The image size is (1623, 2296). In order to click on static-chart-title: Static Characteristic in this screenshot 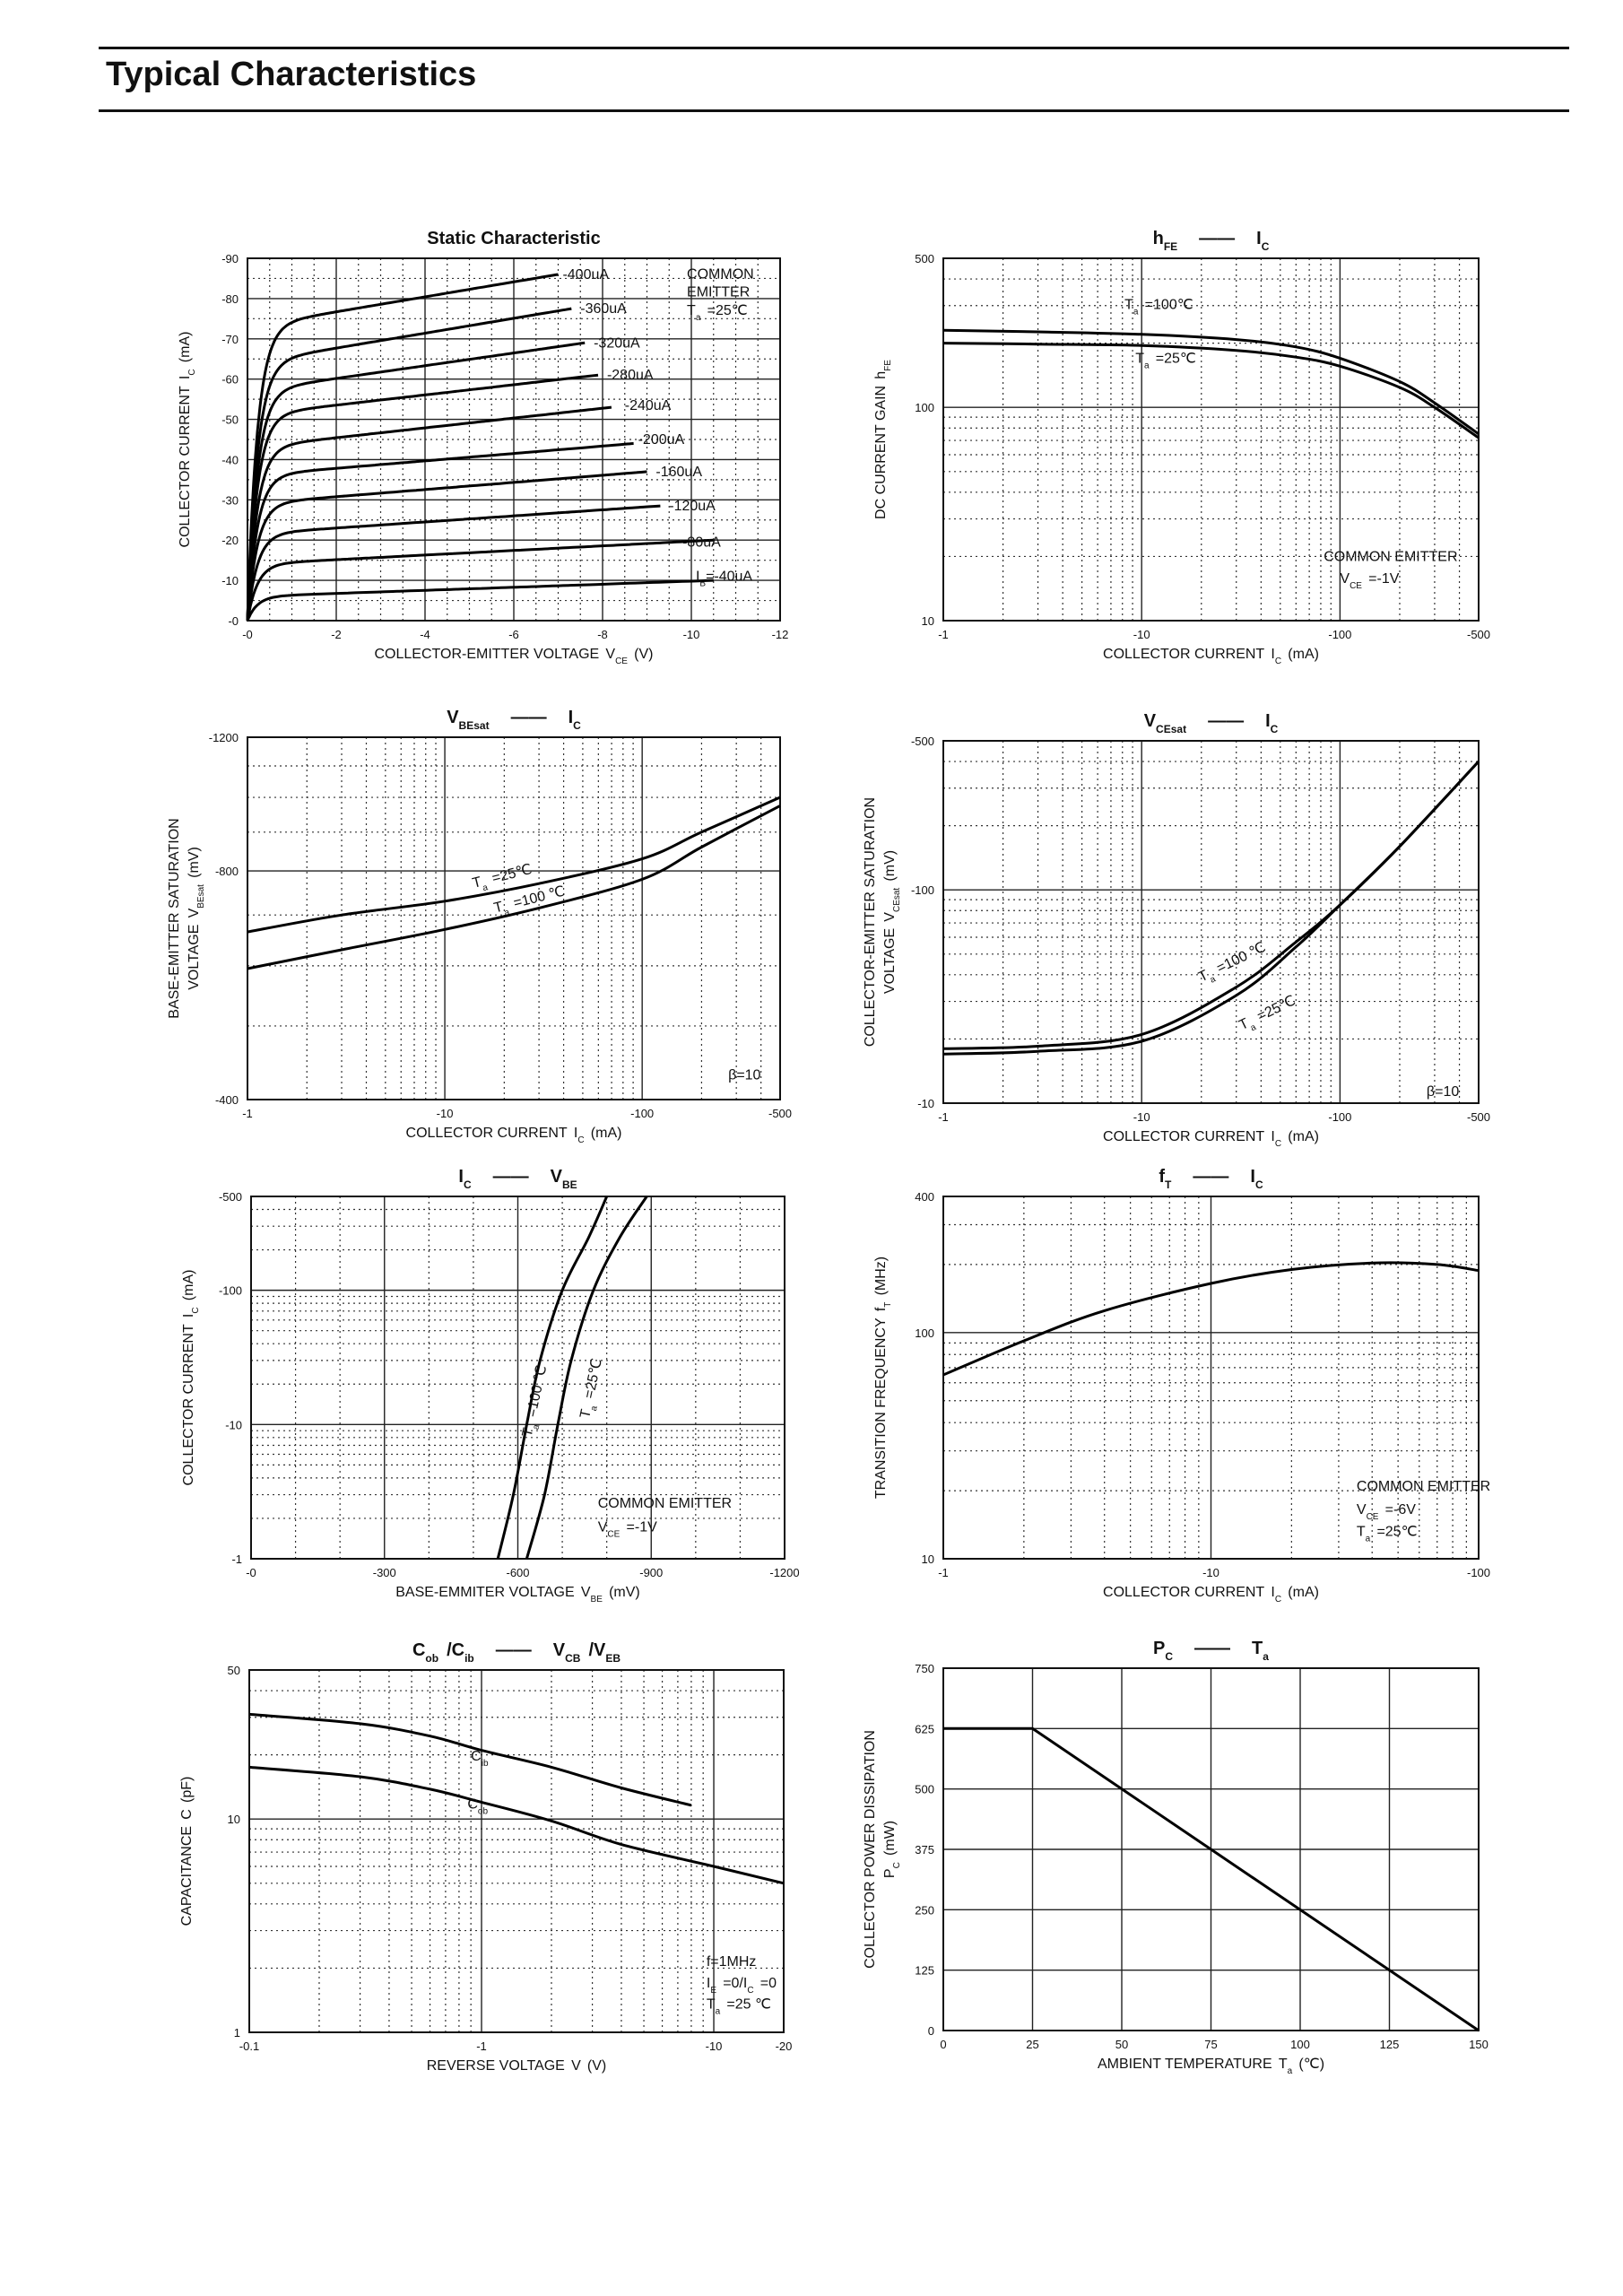, I will do `click(513, 238)`.